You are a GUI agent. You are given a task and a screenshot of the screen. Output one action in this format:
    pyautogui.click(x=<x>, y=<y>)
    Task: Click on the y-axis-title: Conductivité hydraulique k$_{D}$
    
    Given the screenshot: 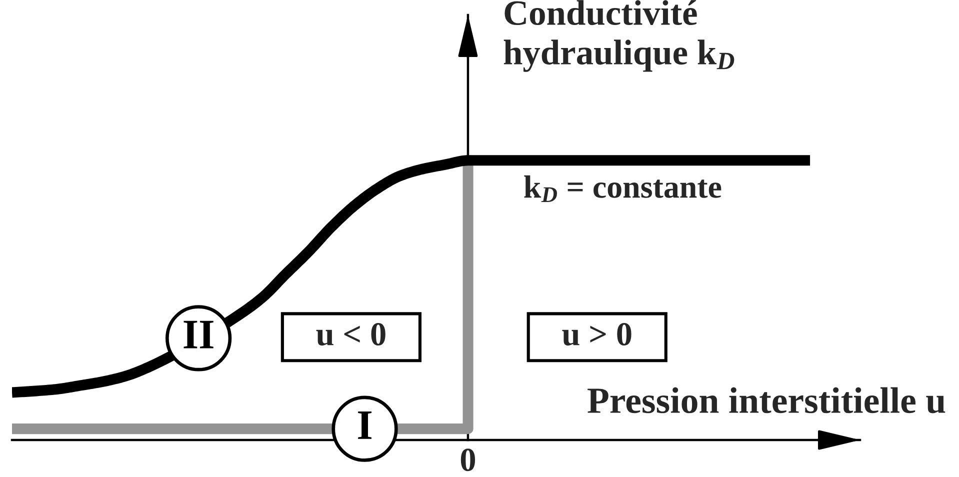 What is the action you would take?
    pyautogui.click(x=619, y=36)
    